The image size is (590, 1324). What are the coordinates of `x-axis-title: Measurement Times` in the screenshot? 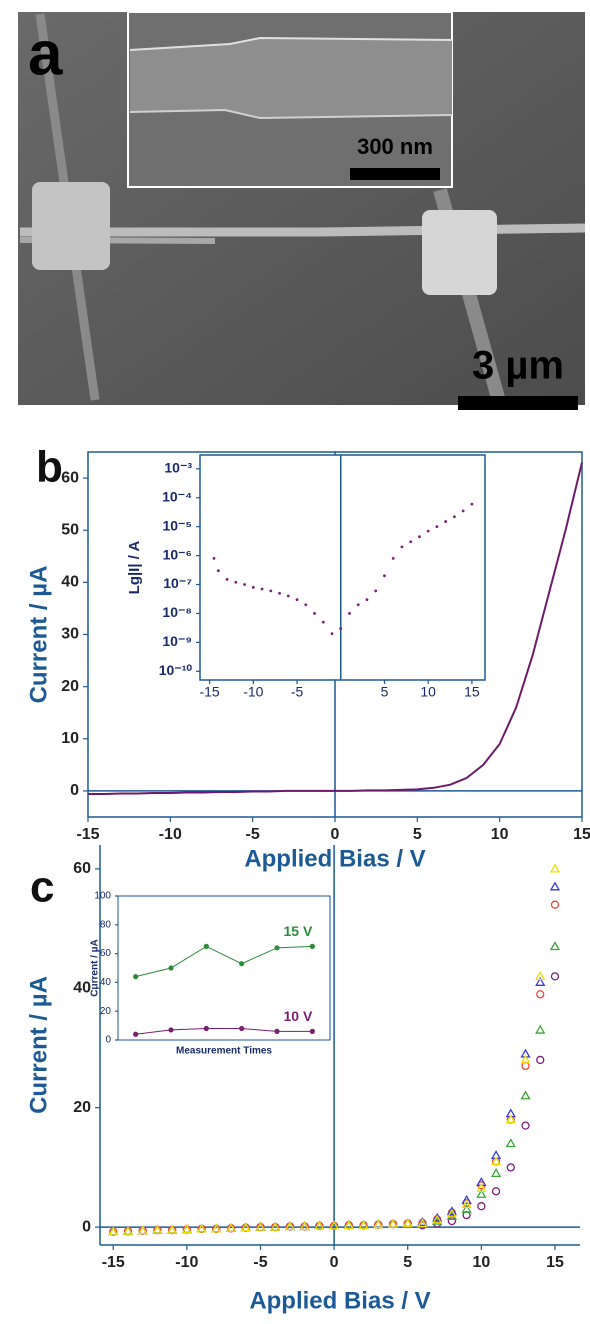 It's located at (224, 1051).